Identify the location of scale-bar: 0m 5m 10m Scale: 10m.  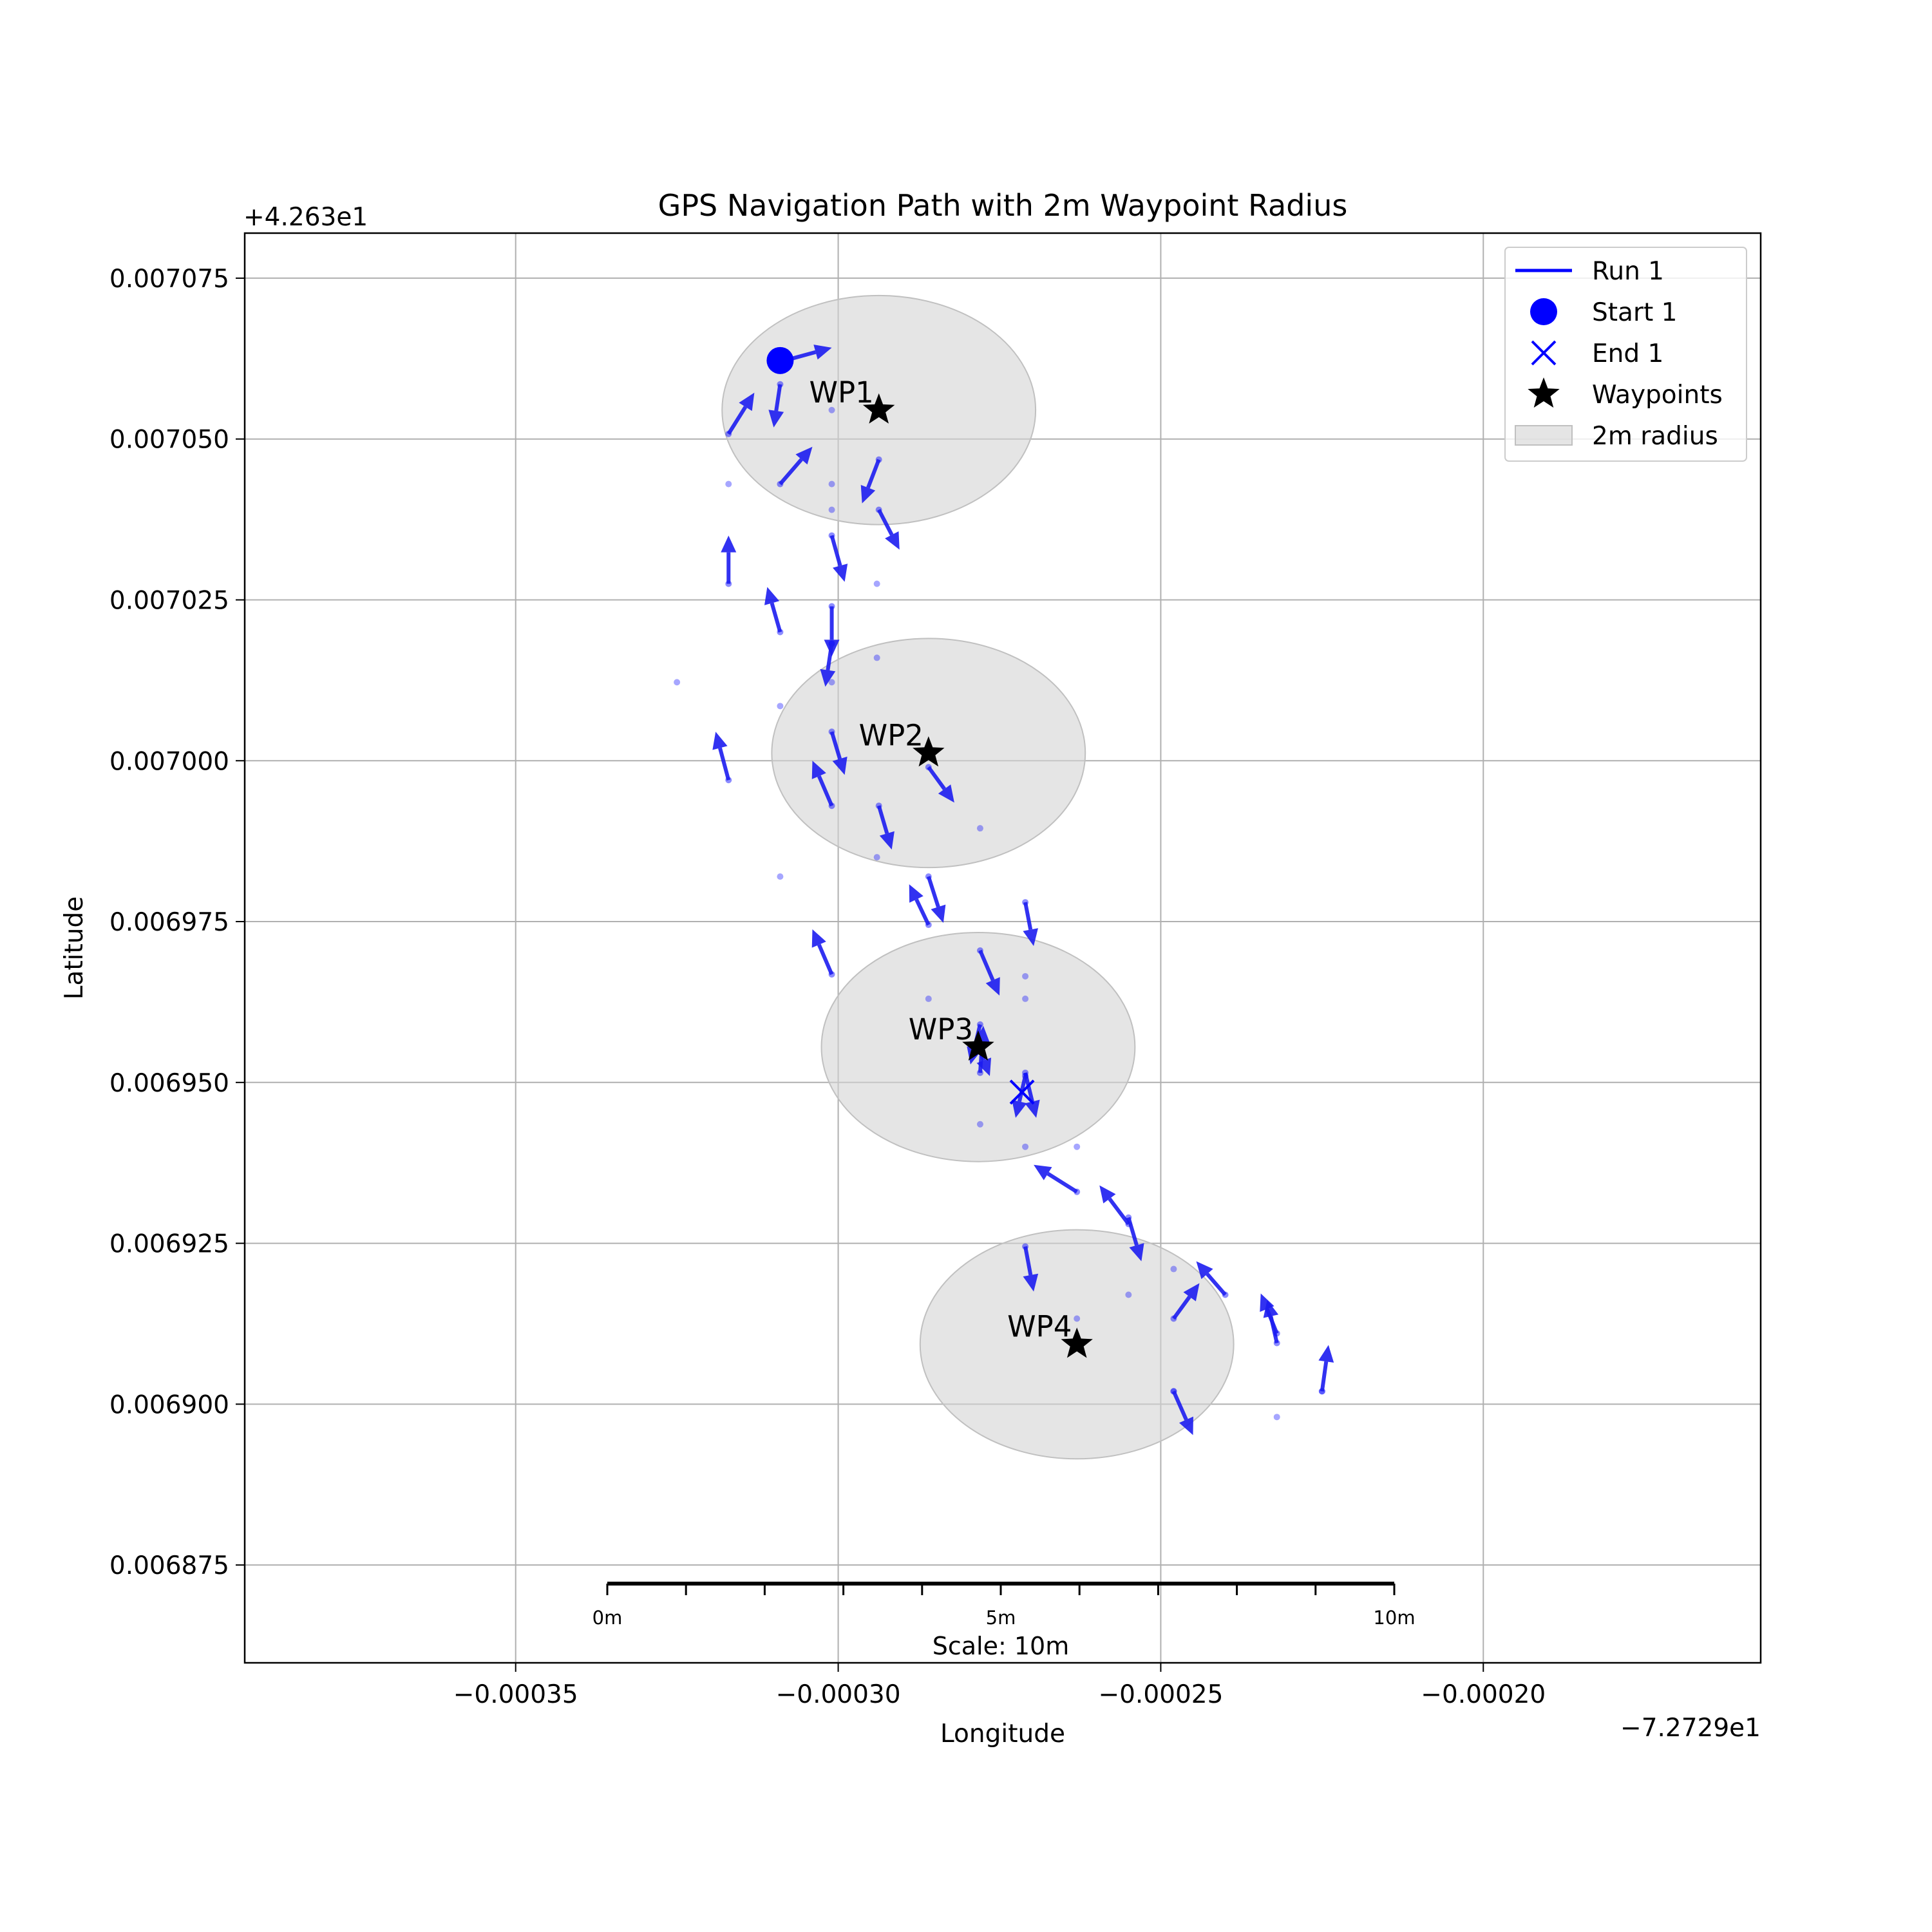
(1004, 1621).